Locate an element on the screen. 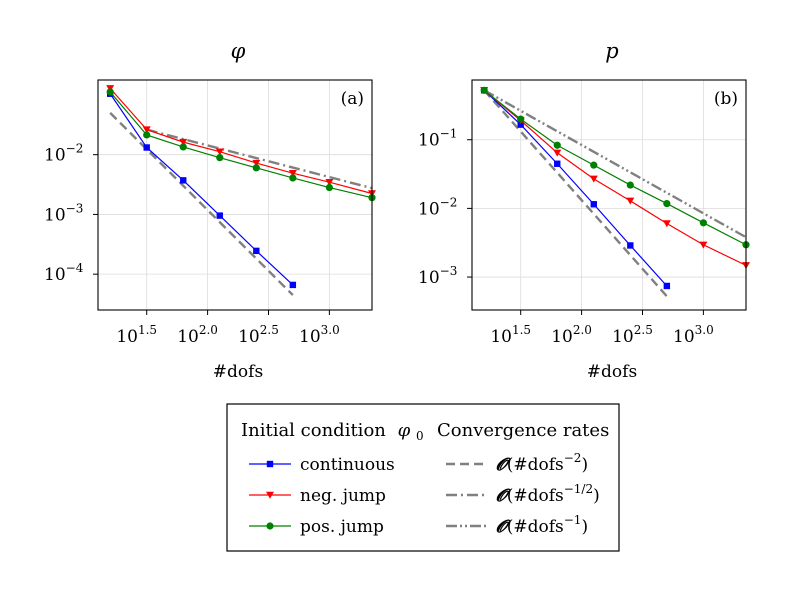  legend-frame is located at coordinates (423, 477).